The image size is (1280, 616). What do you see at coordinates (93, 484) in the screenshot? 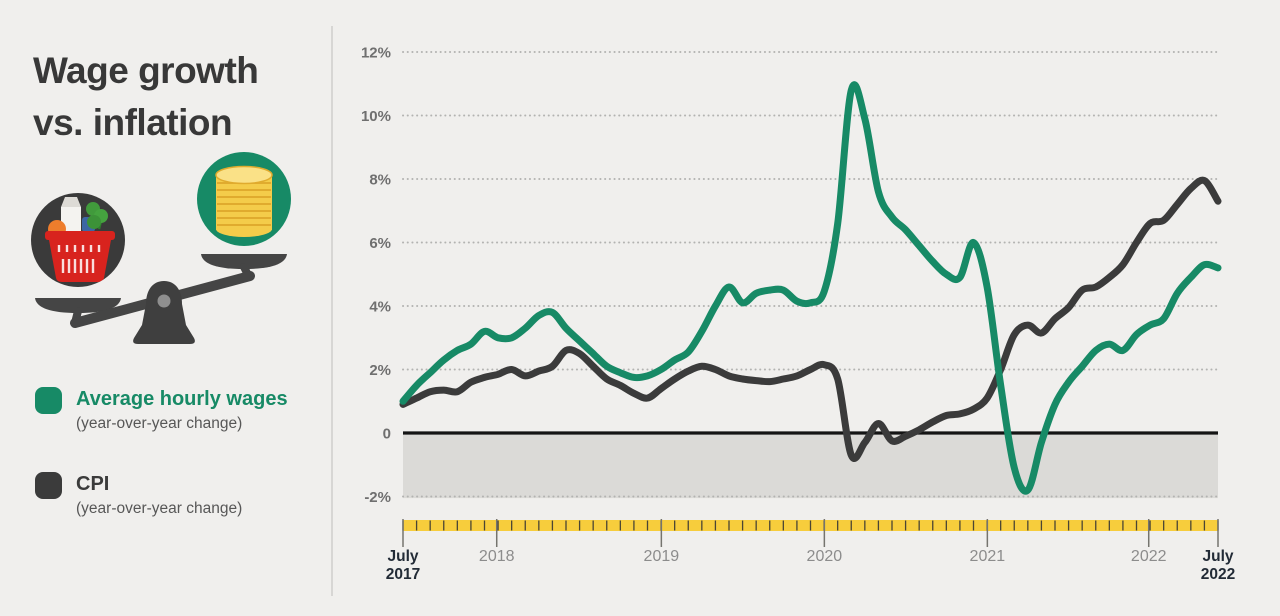
I see `cpi-legend-label: CPI` at bounding box center [93, 484].